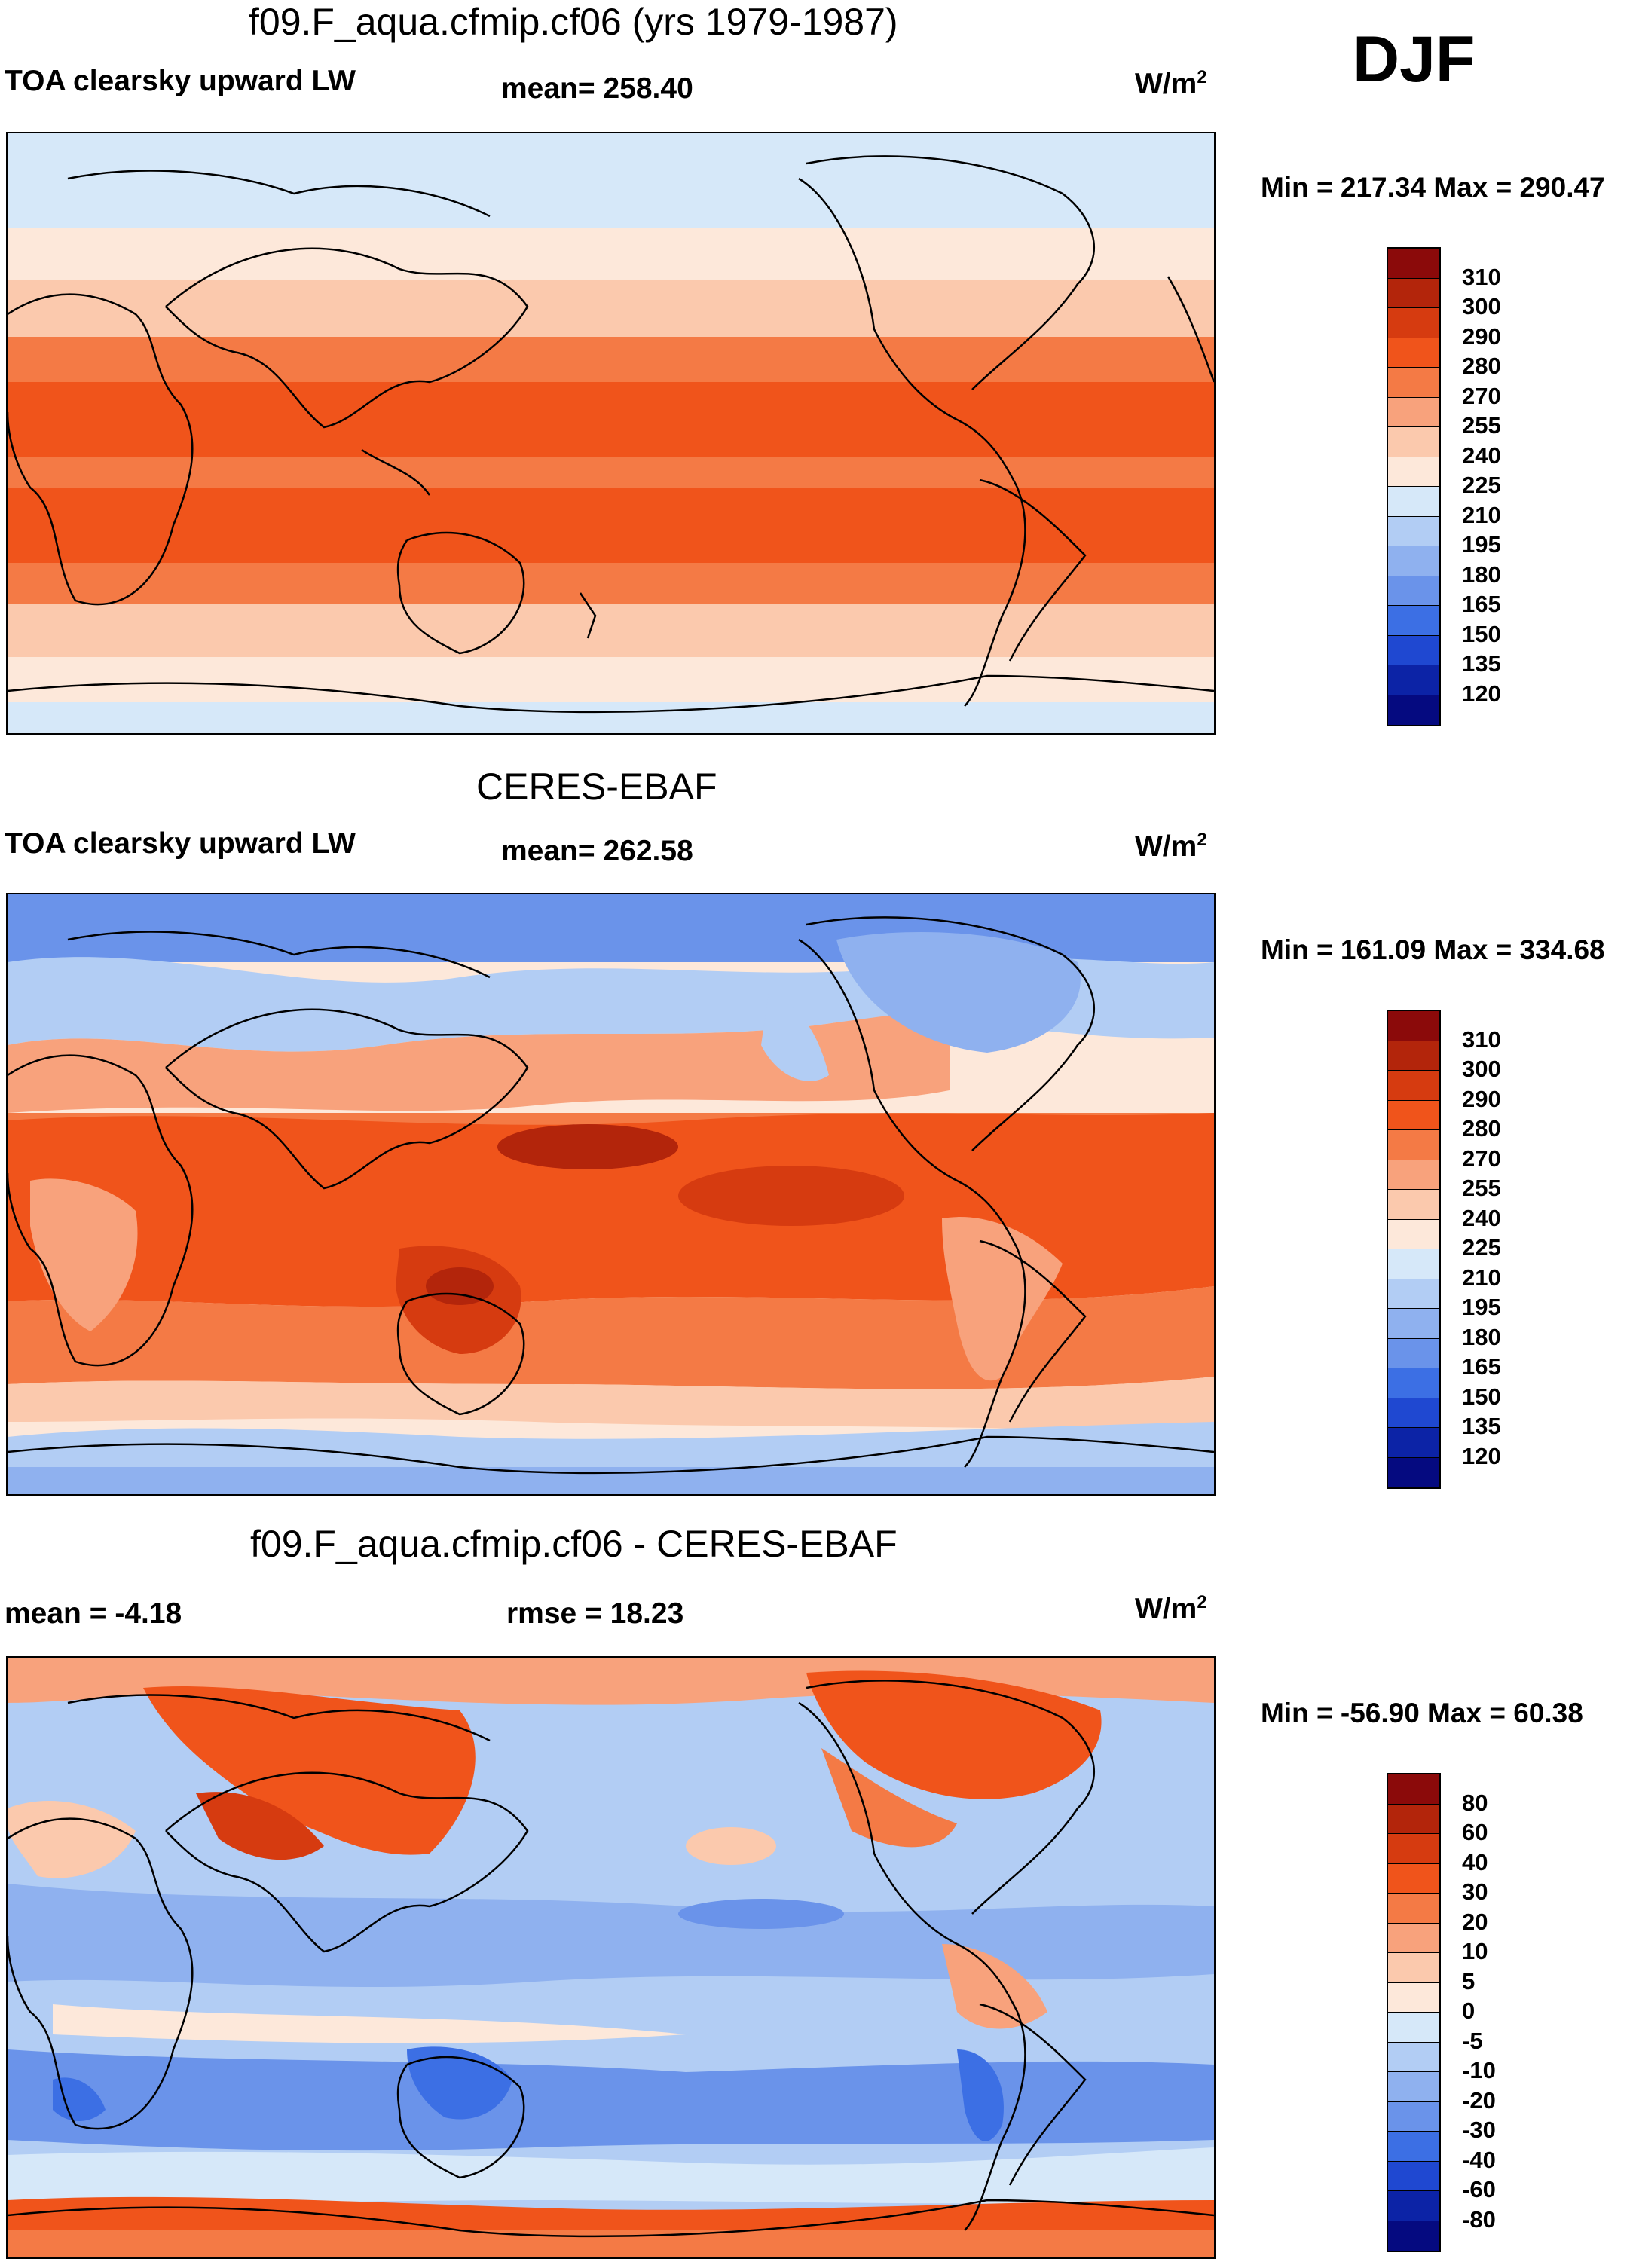  What do you see at coordinates (1481, 425) in the screenshot?
I see `colorbar-tick-label: 255` at bounding box center [1481, 425].